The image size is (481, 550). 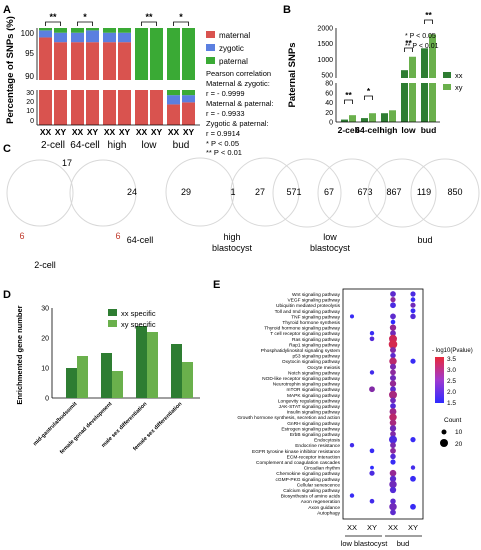 What do you see at coordinates (293, 192) in the screenshot?
I see `venn-count: 571` at bounding box center [293, 192].